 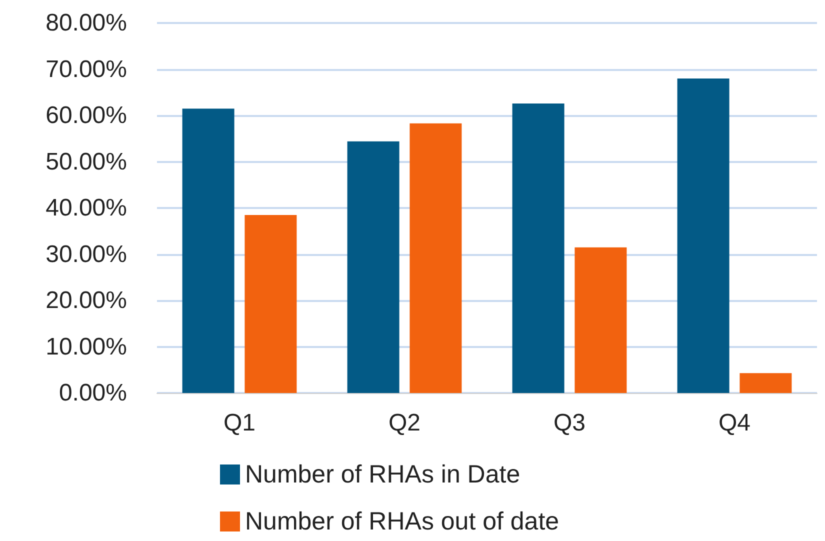 I want to click on y-tick-label: 0.00%, so click(x=92, y=393).